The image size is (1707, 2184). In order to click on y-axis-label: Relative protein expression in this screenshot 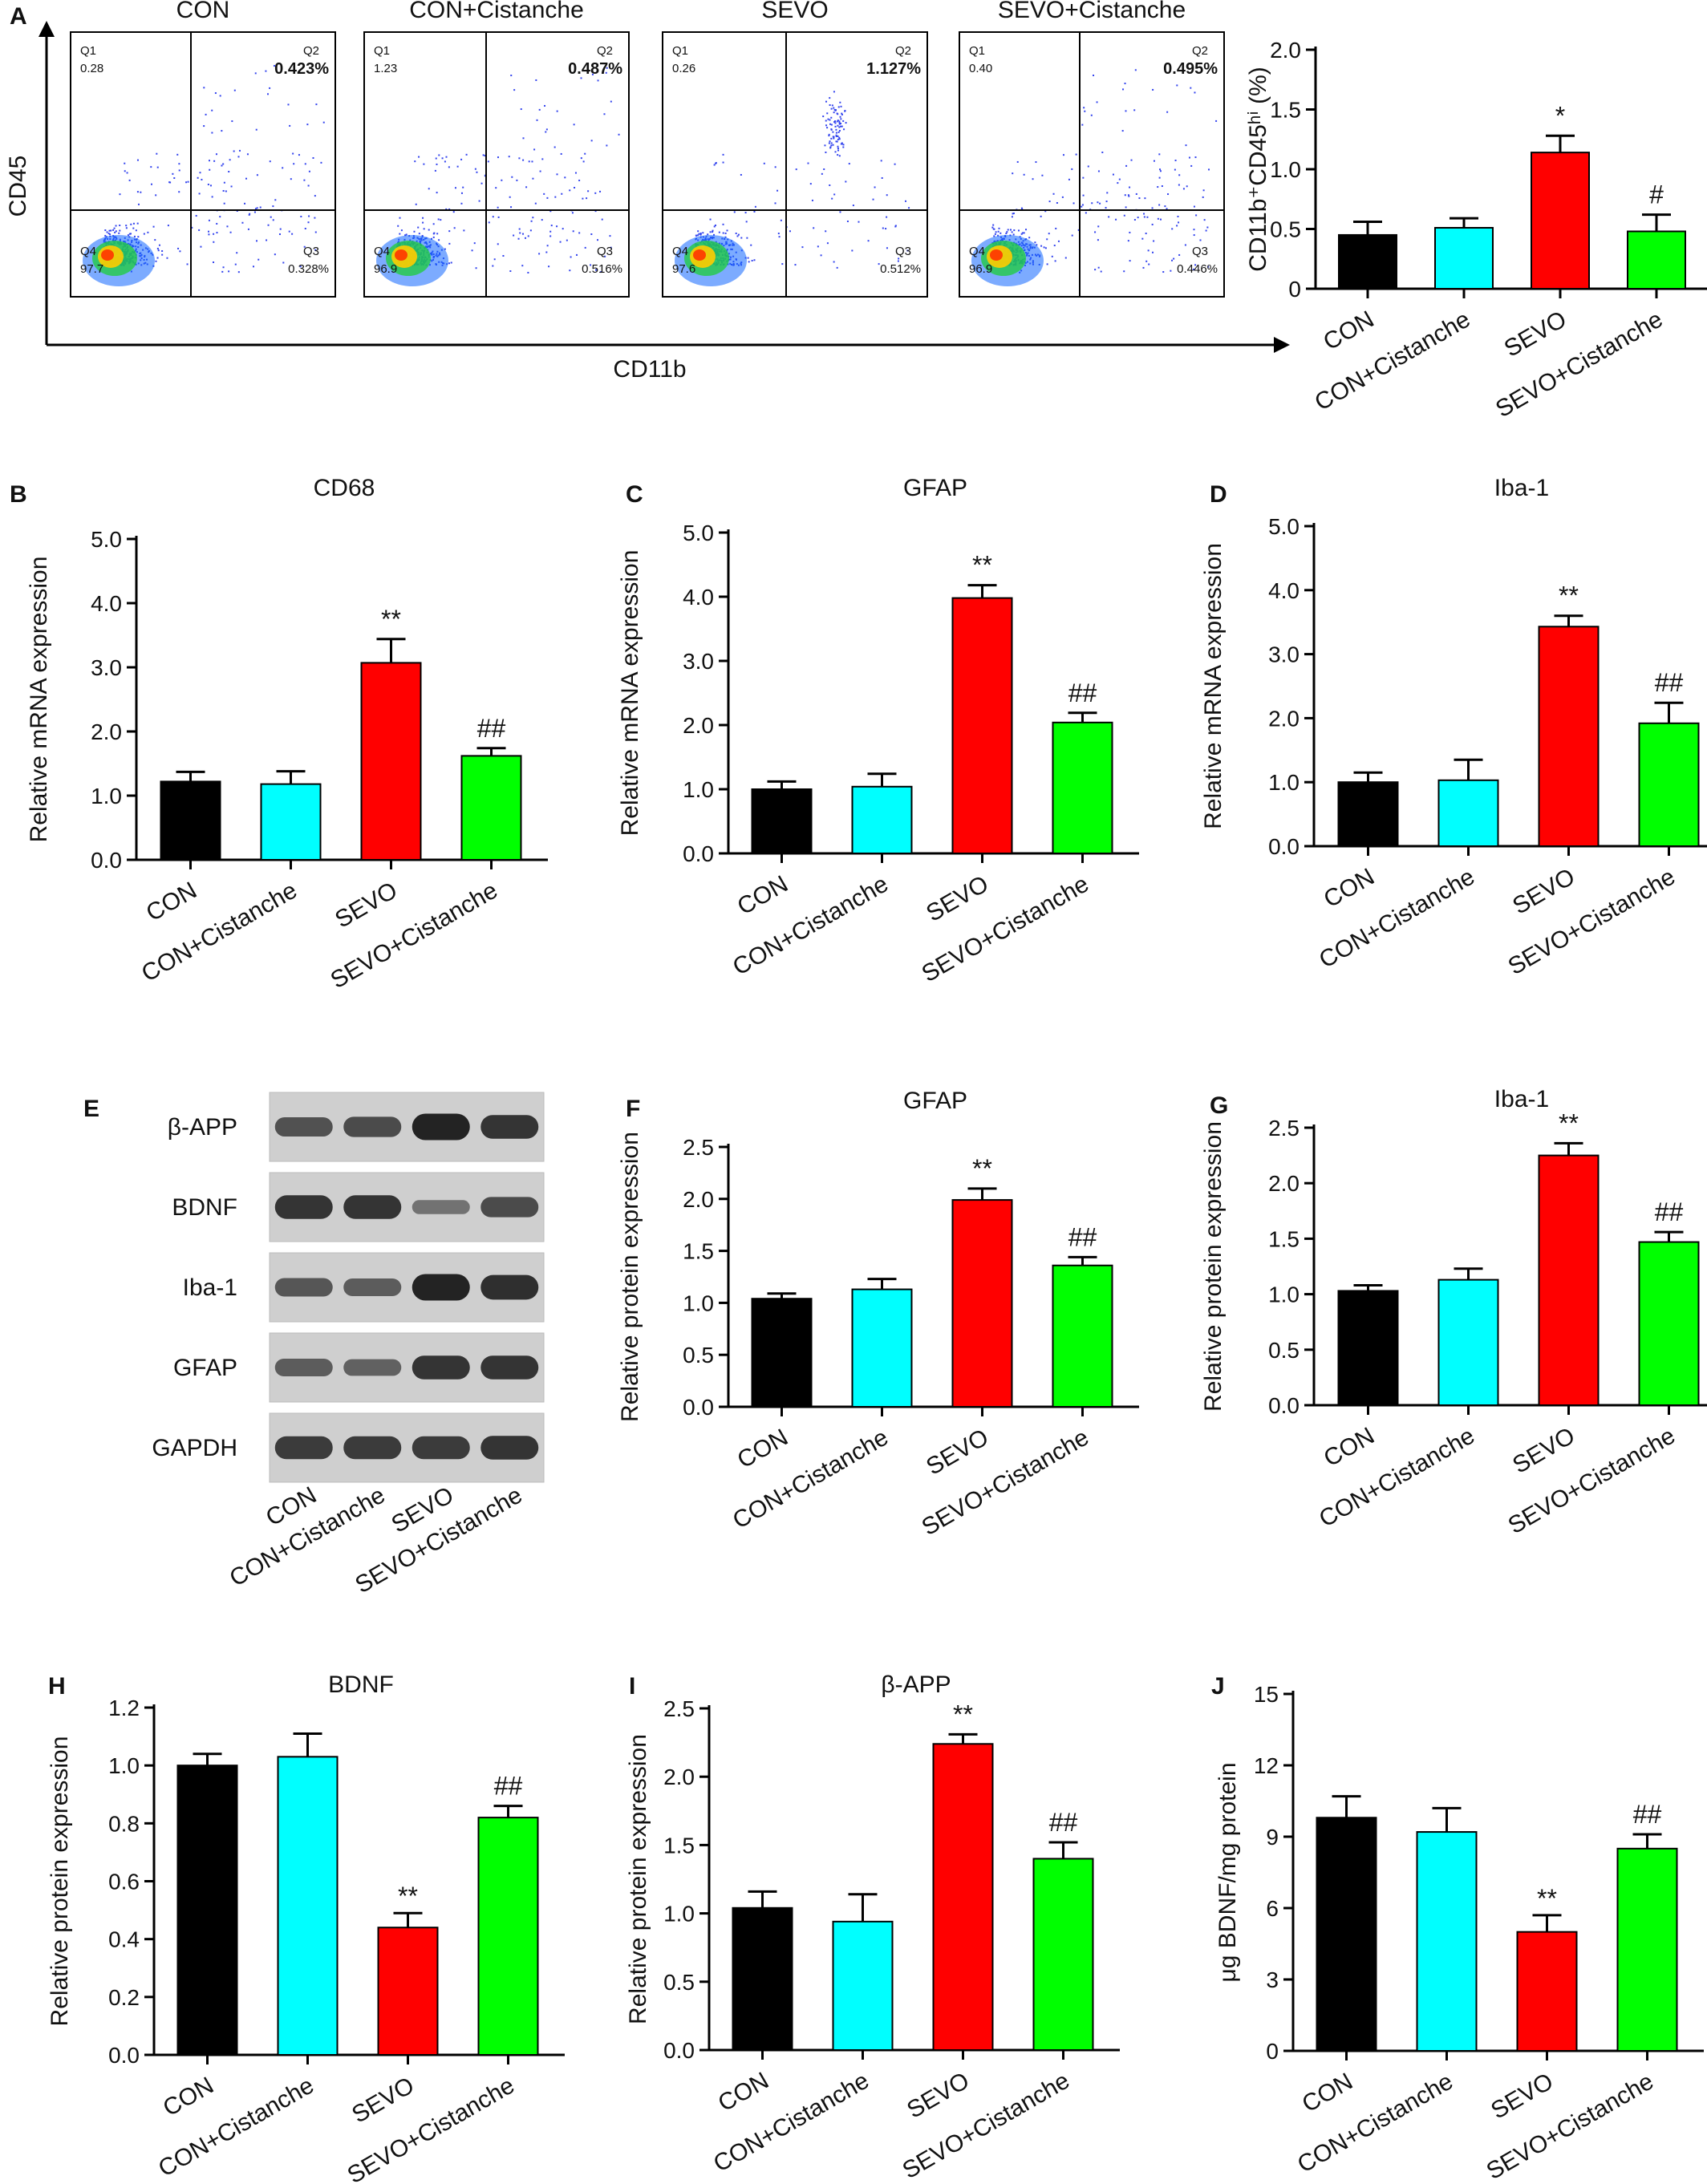, I will do `click(1214, 1266)`.